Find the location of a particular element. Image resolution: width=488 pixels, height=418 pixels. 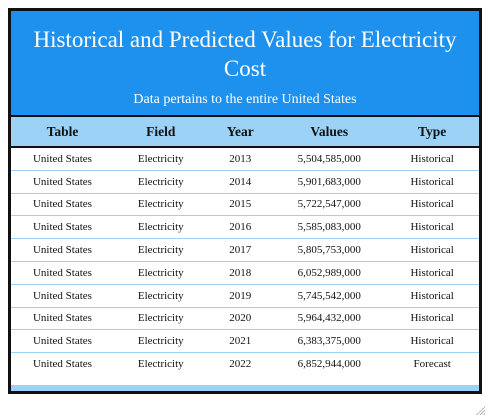

column-header-year: Year is located at coordinates (240, 132).